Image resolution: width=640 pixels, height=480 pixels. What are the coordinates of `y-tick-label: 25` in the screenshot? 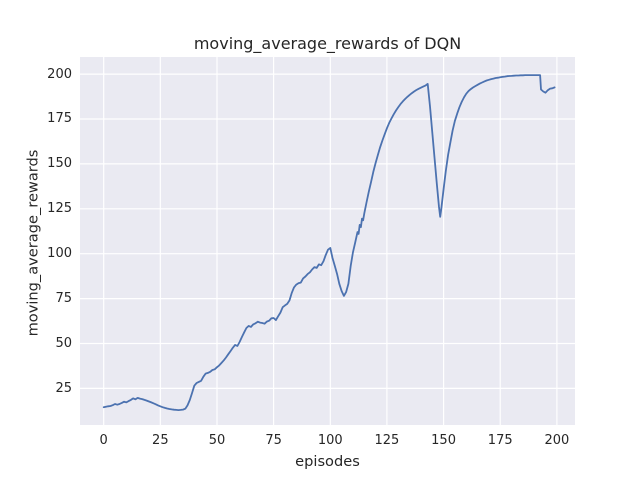 It's located at (63, 388).